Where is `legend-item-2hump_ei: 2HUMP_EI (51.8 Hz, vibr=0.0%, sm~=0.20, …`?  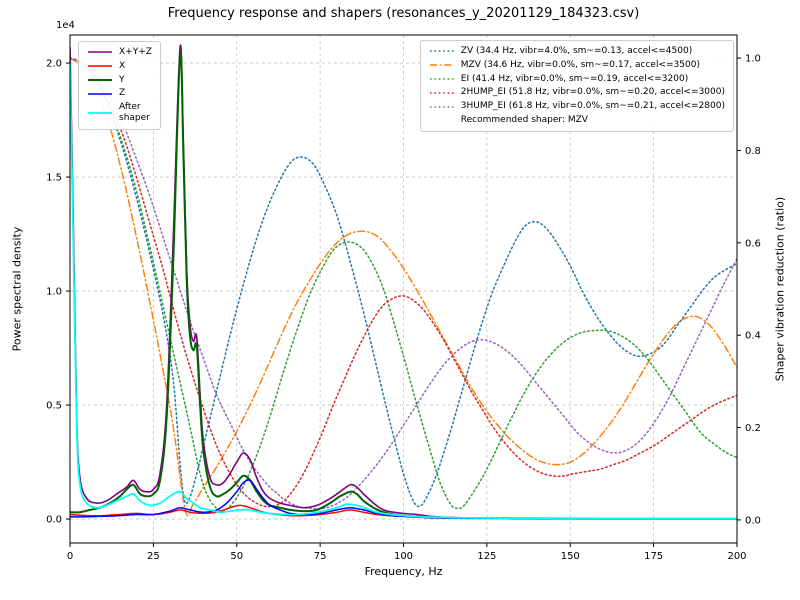 legend-item-2hump_ei: 2HUMP_EI (51.8 Hz, vibr=0.0%, sm~=0.20, … is located at coordinates (577, 92).